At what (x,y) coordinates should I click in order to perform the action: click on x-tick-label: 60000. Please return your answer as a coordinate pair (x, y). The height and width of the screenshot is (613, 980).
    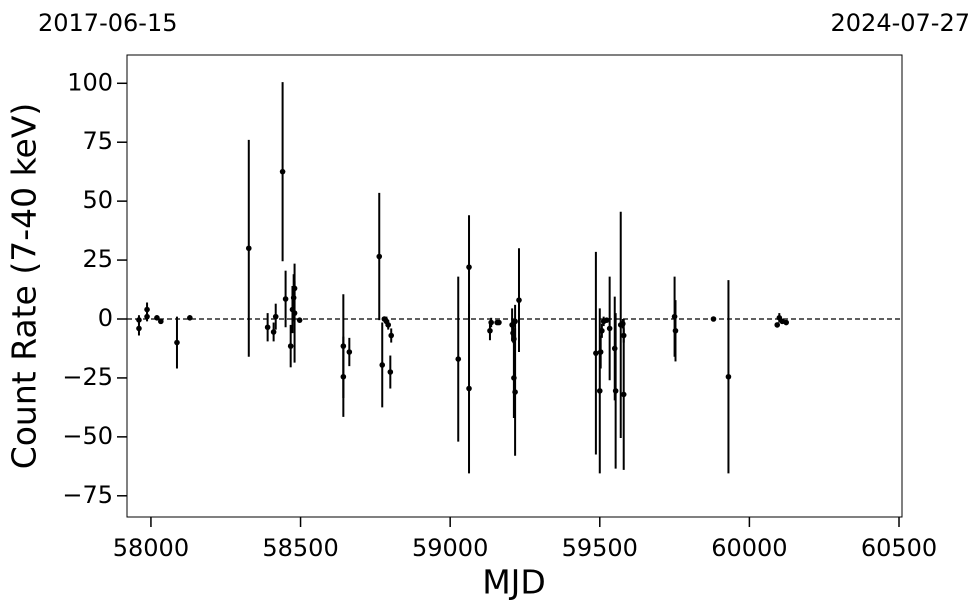
    Looking at the image, I should click on (749, 548).